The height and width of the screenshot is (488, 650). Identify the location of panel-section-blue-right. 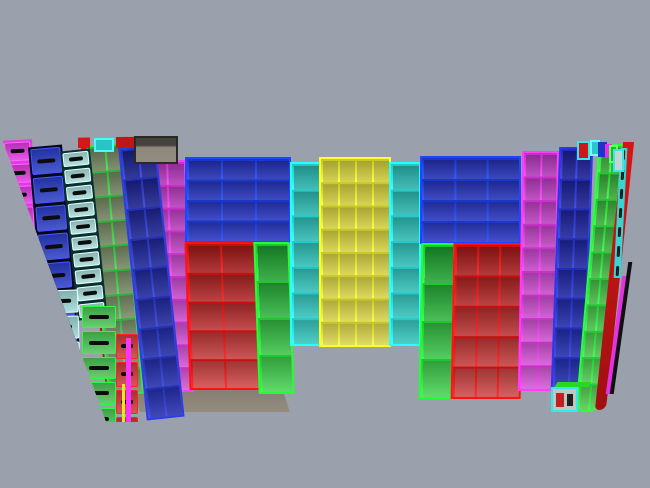
(470, 200).